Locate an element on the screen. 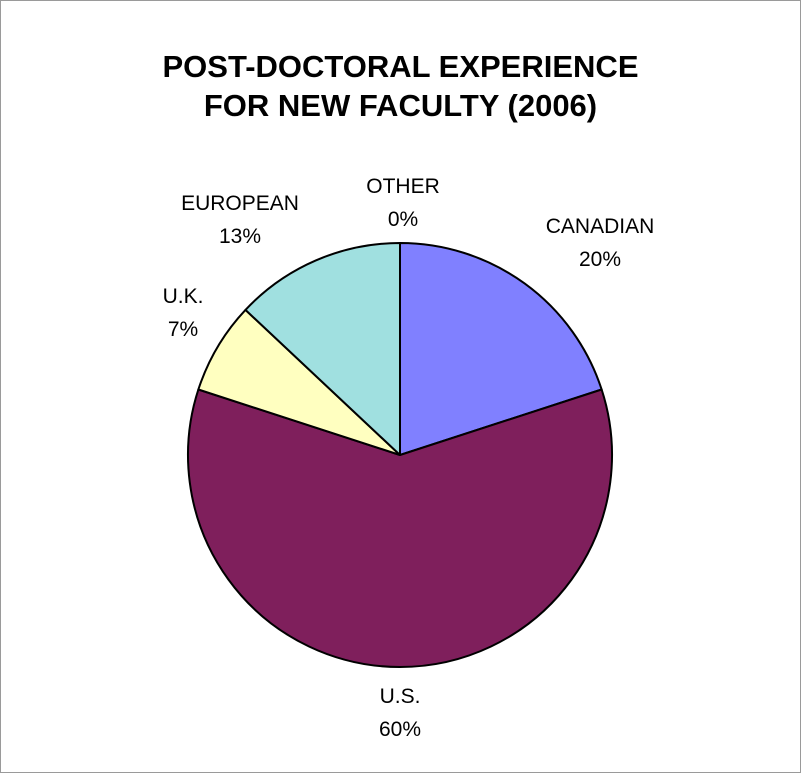 This screenshot has height=773, width=801. slice-value-u-s: 60% is located at coordinates (400, 729).